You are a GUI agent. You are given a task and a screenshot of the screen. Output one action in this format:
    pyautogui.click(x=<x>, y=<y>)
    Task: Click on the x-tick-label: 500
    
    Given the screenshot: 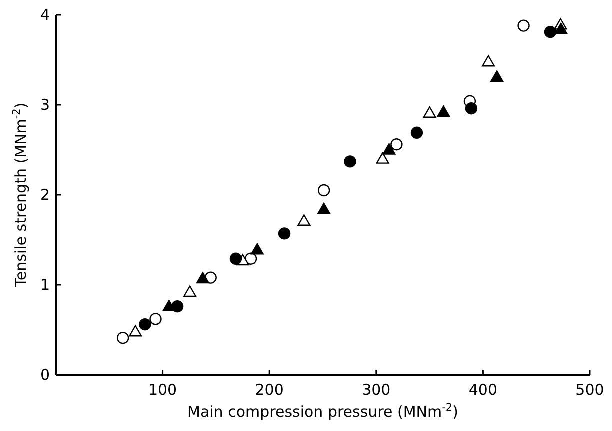 What is the action you would take?
    pyautogui.click(x=590, y=390)
    